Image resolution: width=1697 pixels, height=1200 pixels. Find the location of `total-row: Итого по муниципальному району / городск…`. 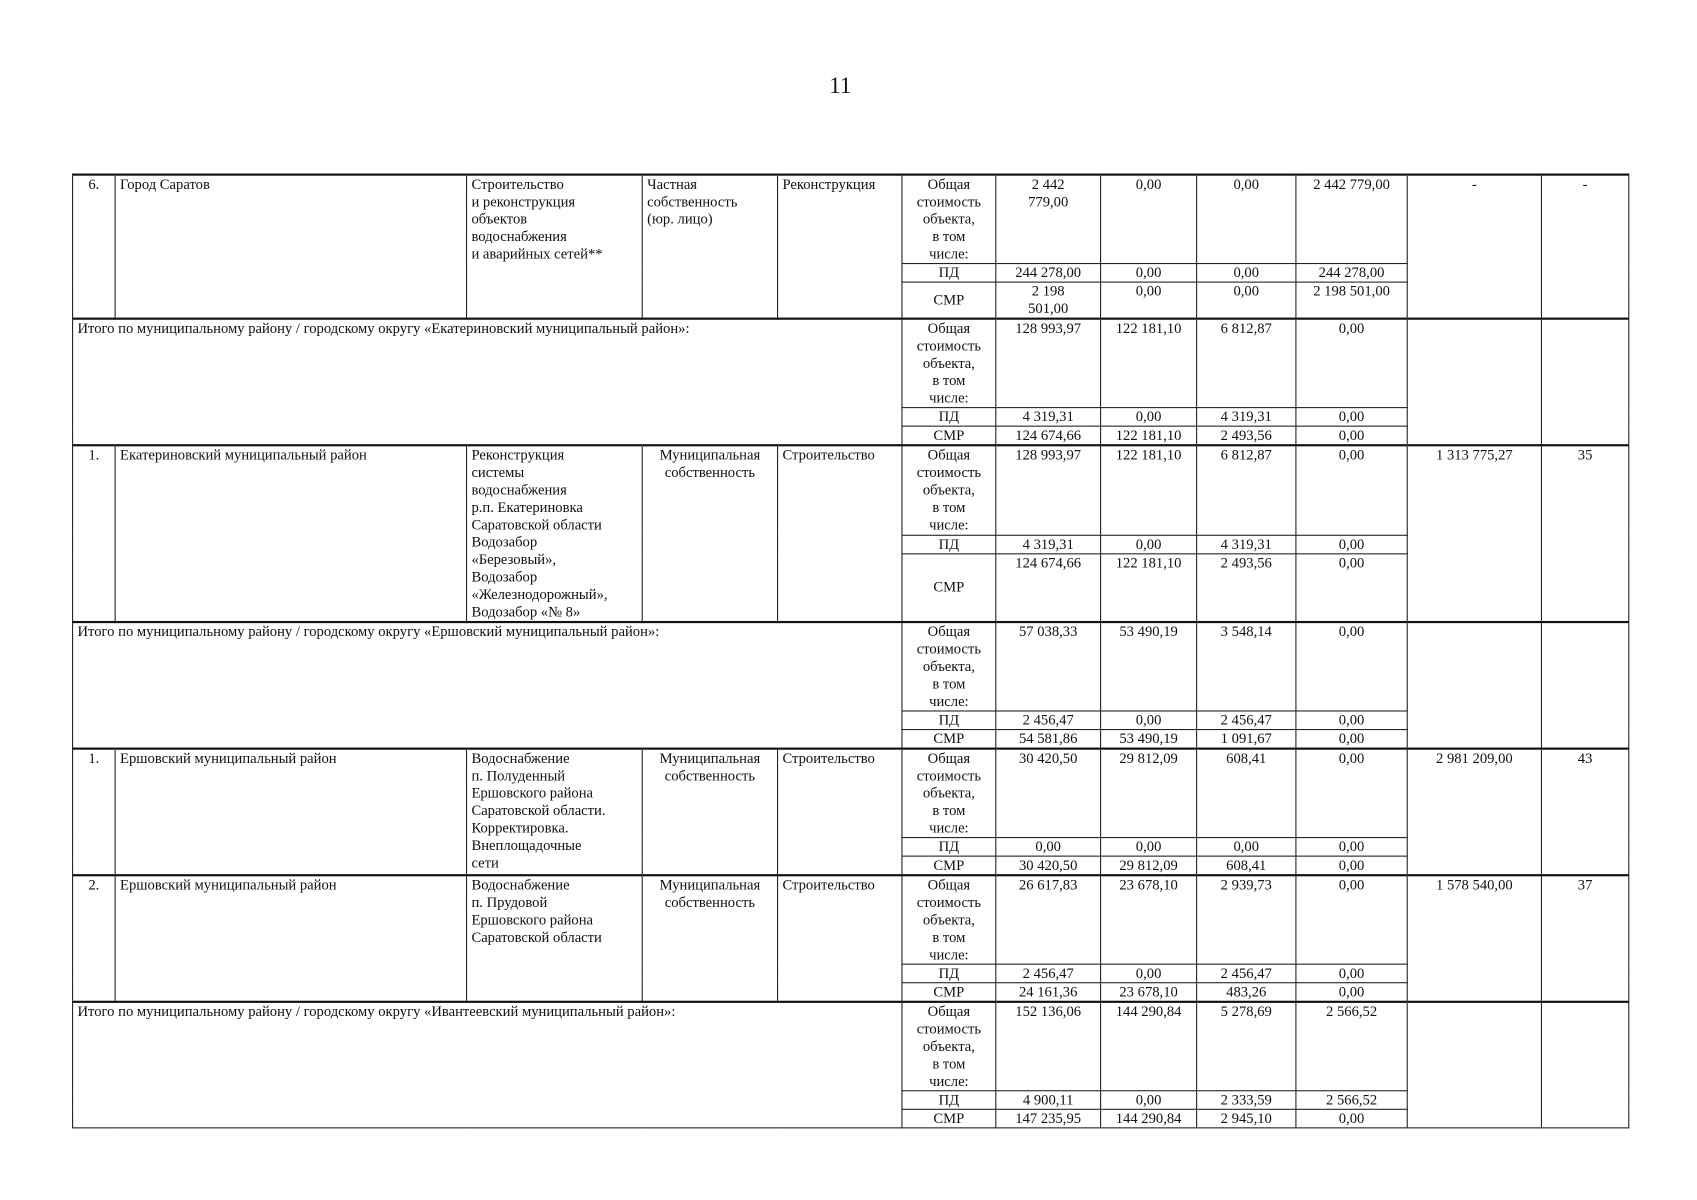

total-row: Итого по муниципальному району / городск… is located at coordinates (851, 685).